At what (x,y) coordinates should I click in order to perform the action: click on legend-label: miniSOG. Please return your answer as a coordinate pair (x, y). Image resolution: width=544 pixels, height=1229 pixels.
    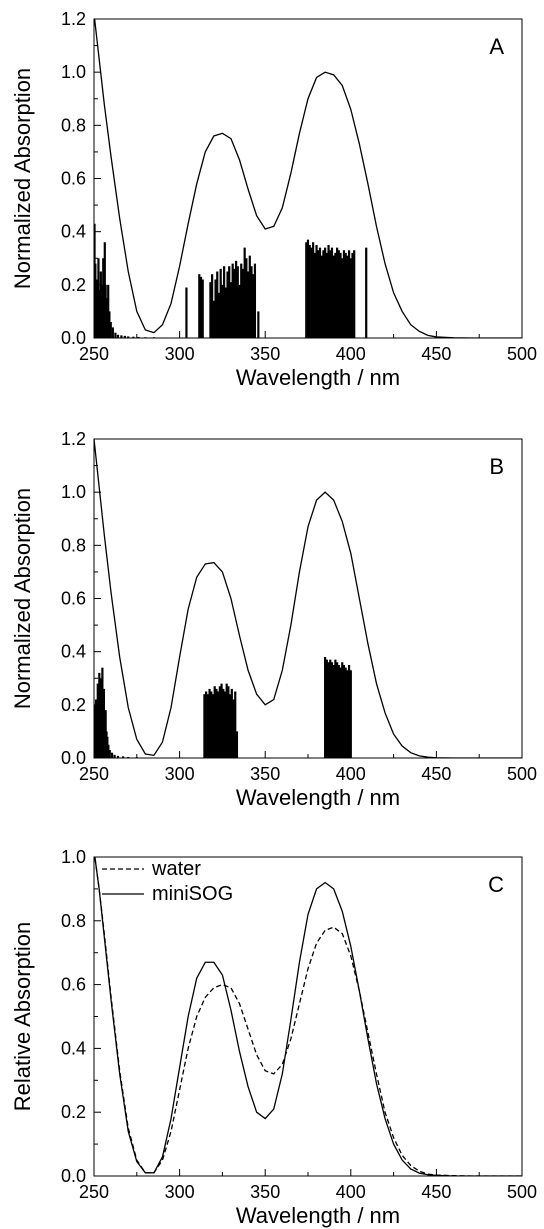
    Looking at the image, I should click on (192, 894).